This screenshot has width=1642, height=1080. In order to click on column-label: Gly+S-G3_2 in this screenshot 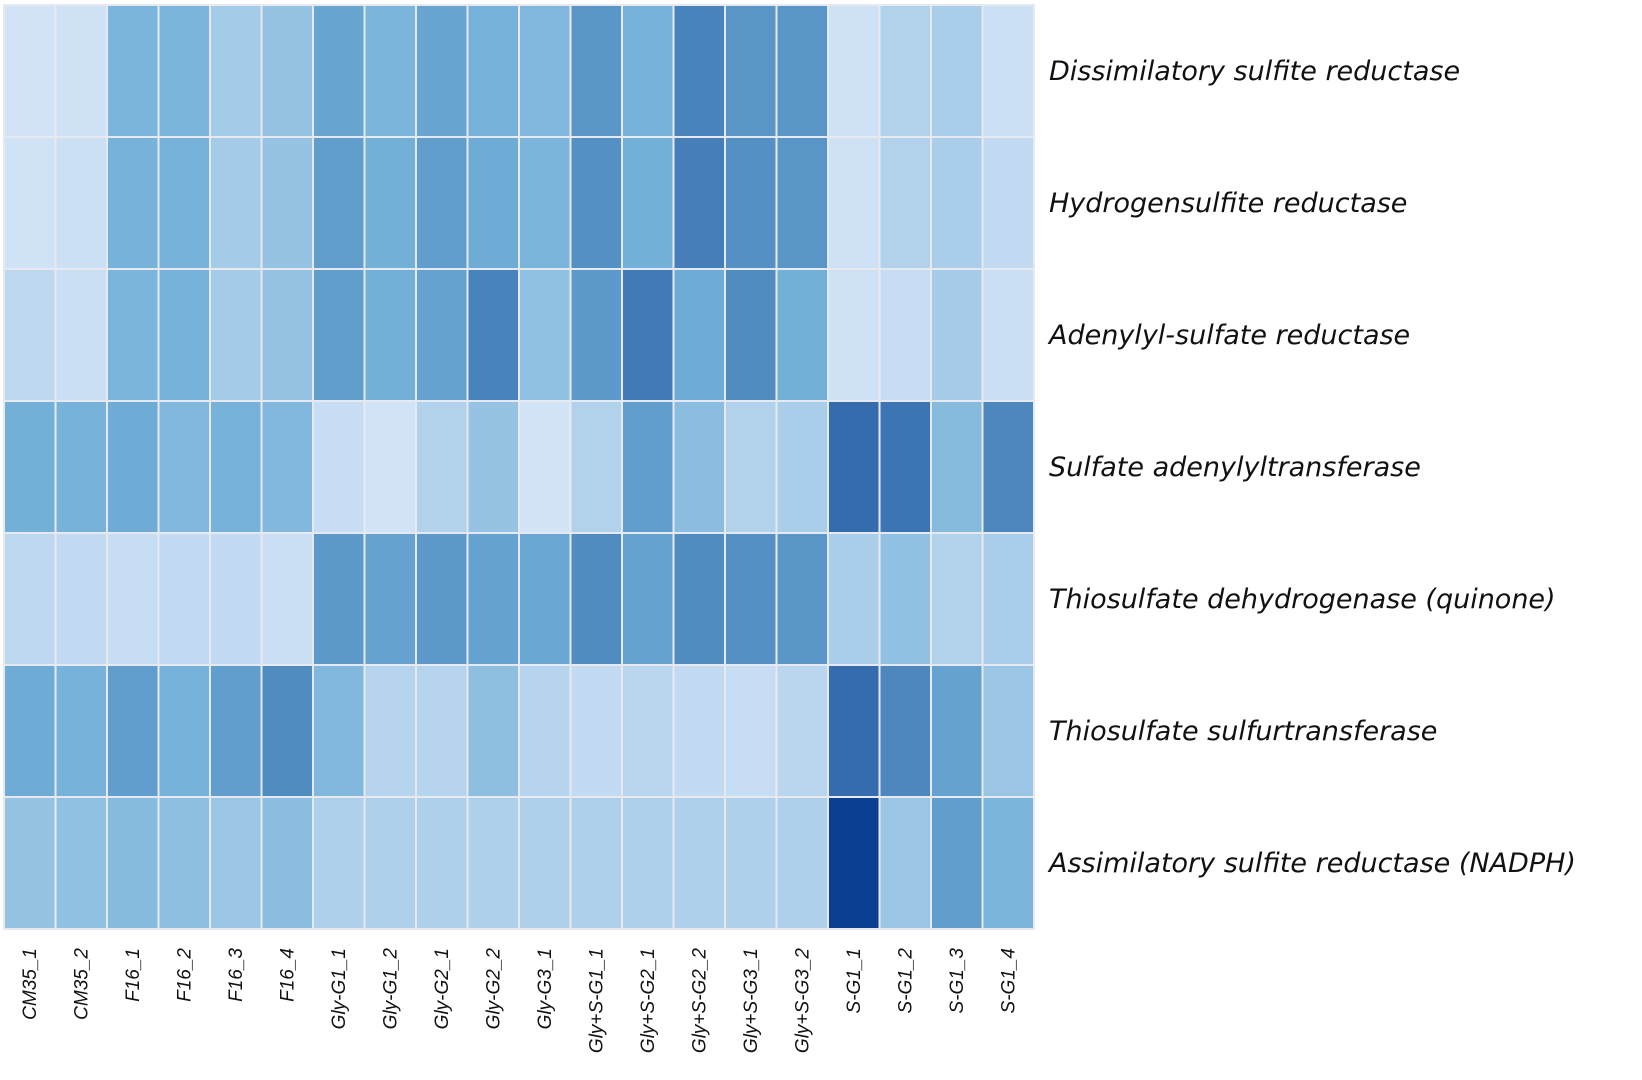, I will do `click(802, 1001)`.